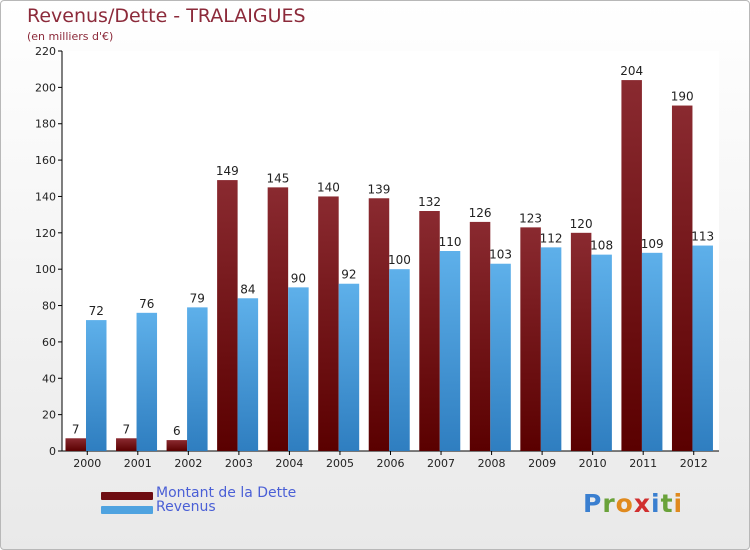  I want to click on x-tick-label: 2011, so click(643, 463).